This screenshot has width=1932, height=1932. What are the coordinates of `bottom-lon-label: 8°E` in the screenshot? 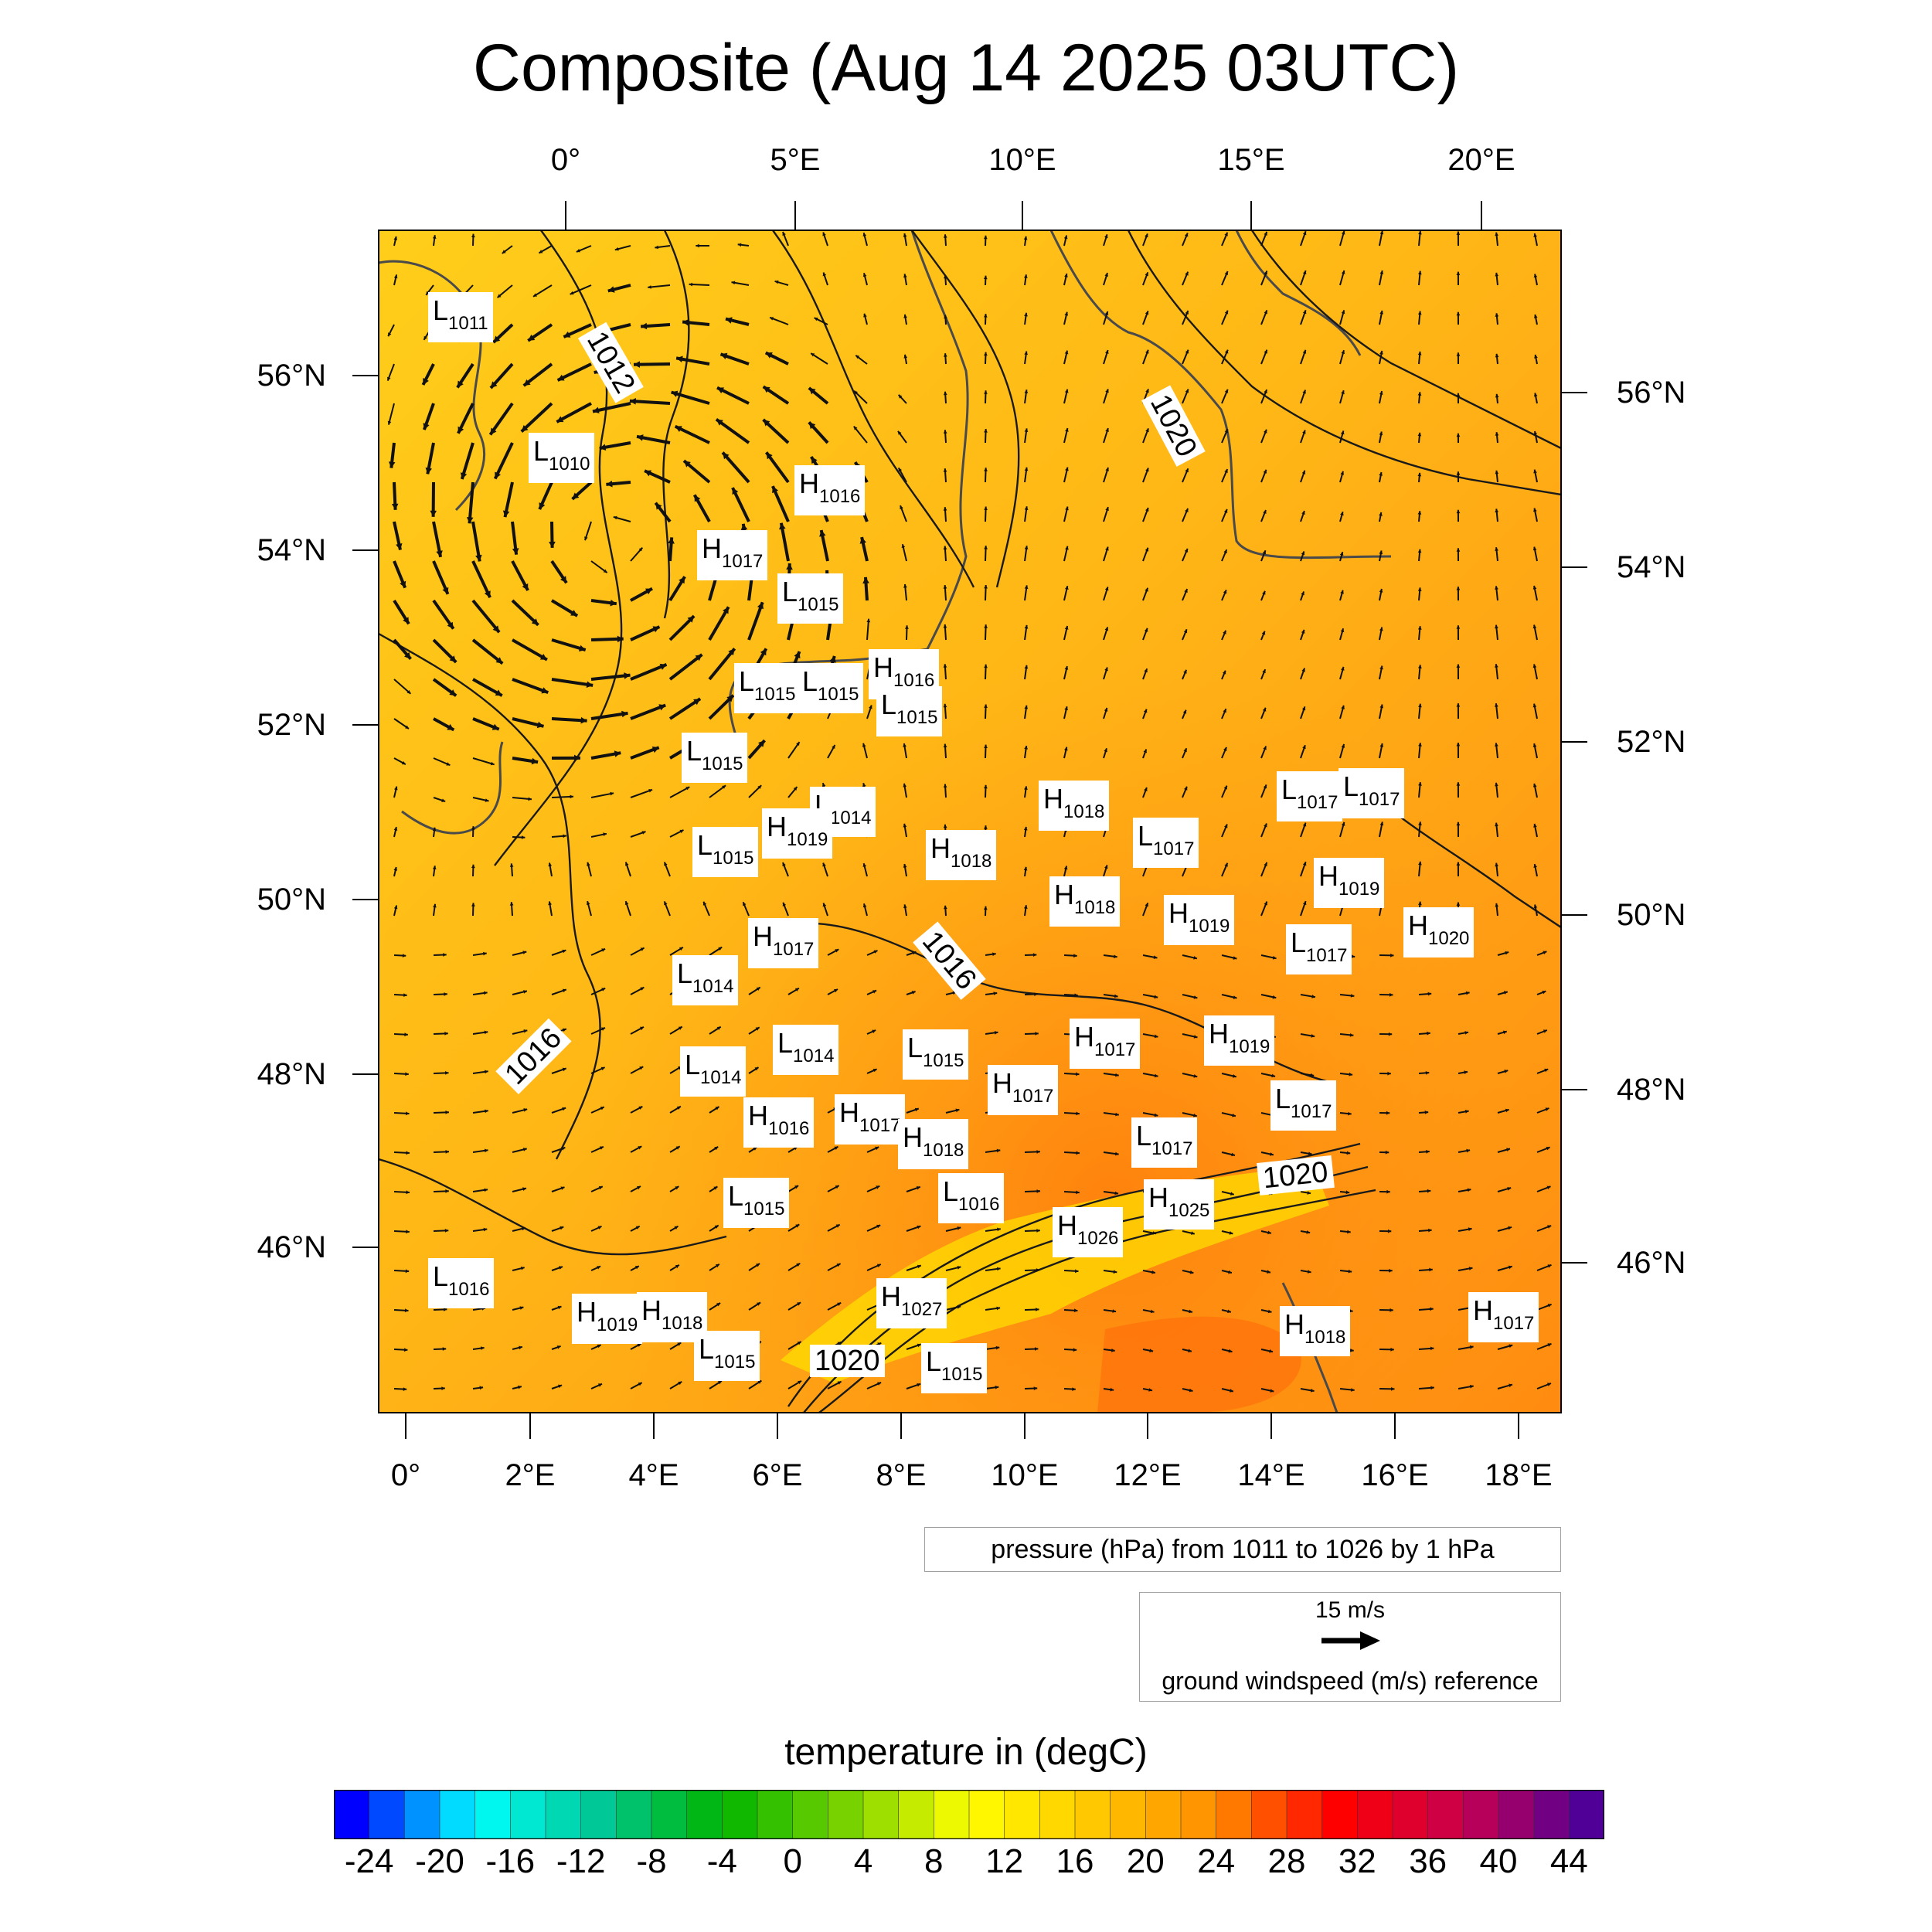 It's located at (901, 1475).